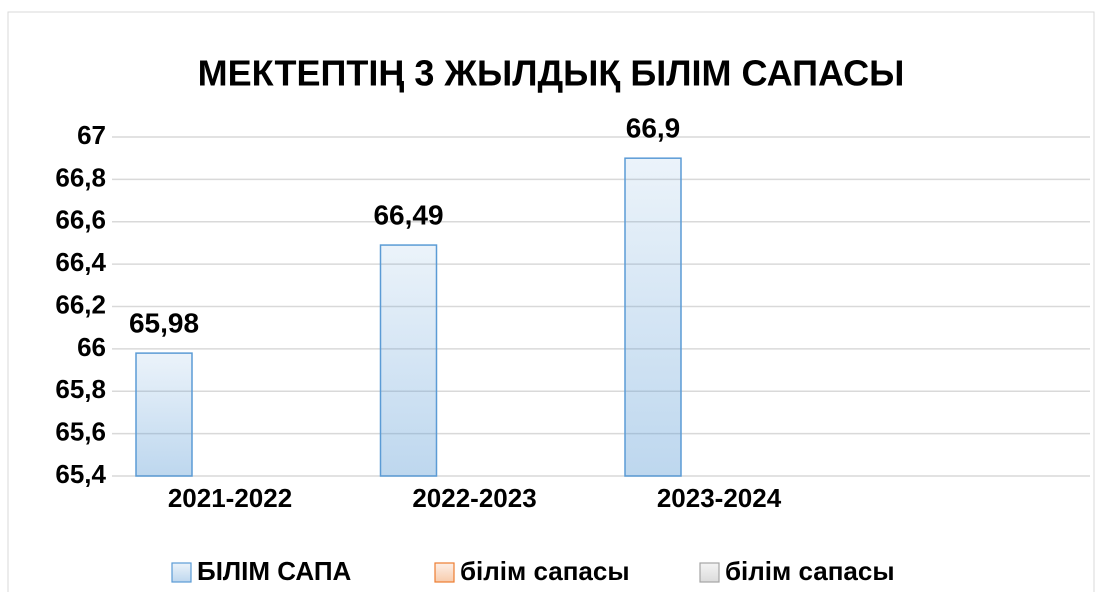  Describe the element at coordinates (91, 135) in the screenshot. I see `y-tick-label: 67` at that location.